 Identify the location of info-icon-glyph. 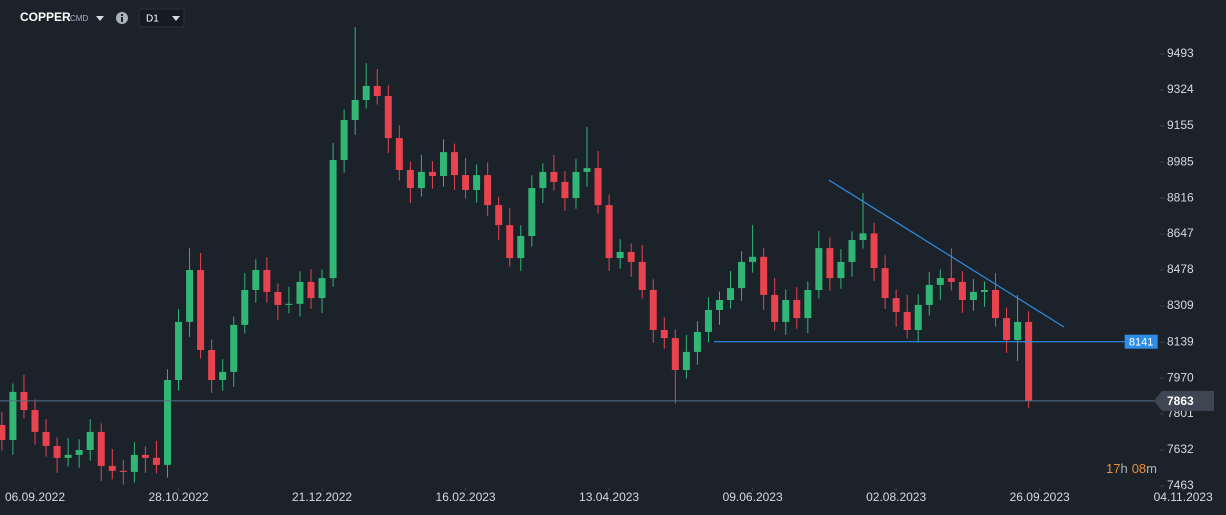
(122, 19).